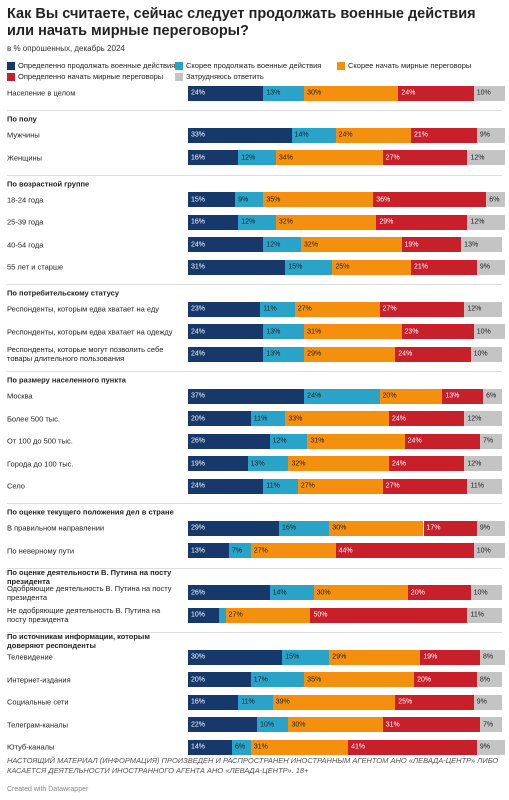 This screenshot has width=509, height=800. Describe the element at coordinates (25, 157) in the screenshot. I see `row-label: Женщины` at that location.